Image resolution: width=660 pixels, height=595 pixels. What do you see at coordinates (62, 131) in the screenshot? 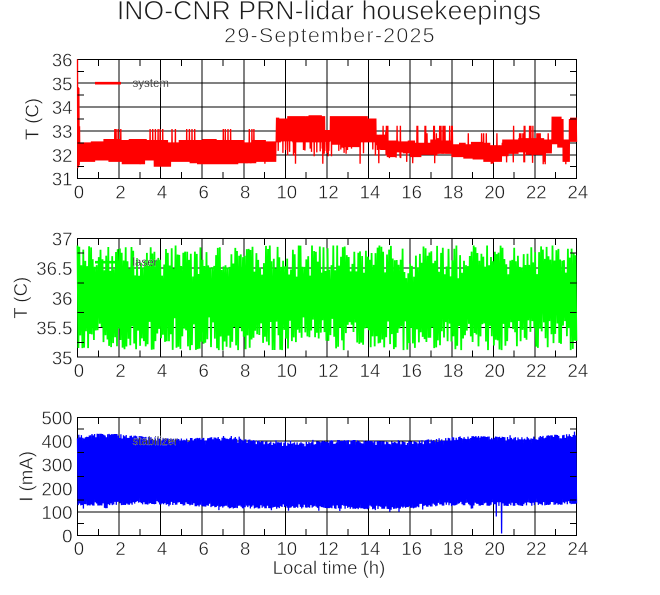
I see `svg-text: 33` at bounding box center [62, 131].